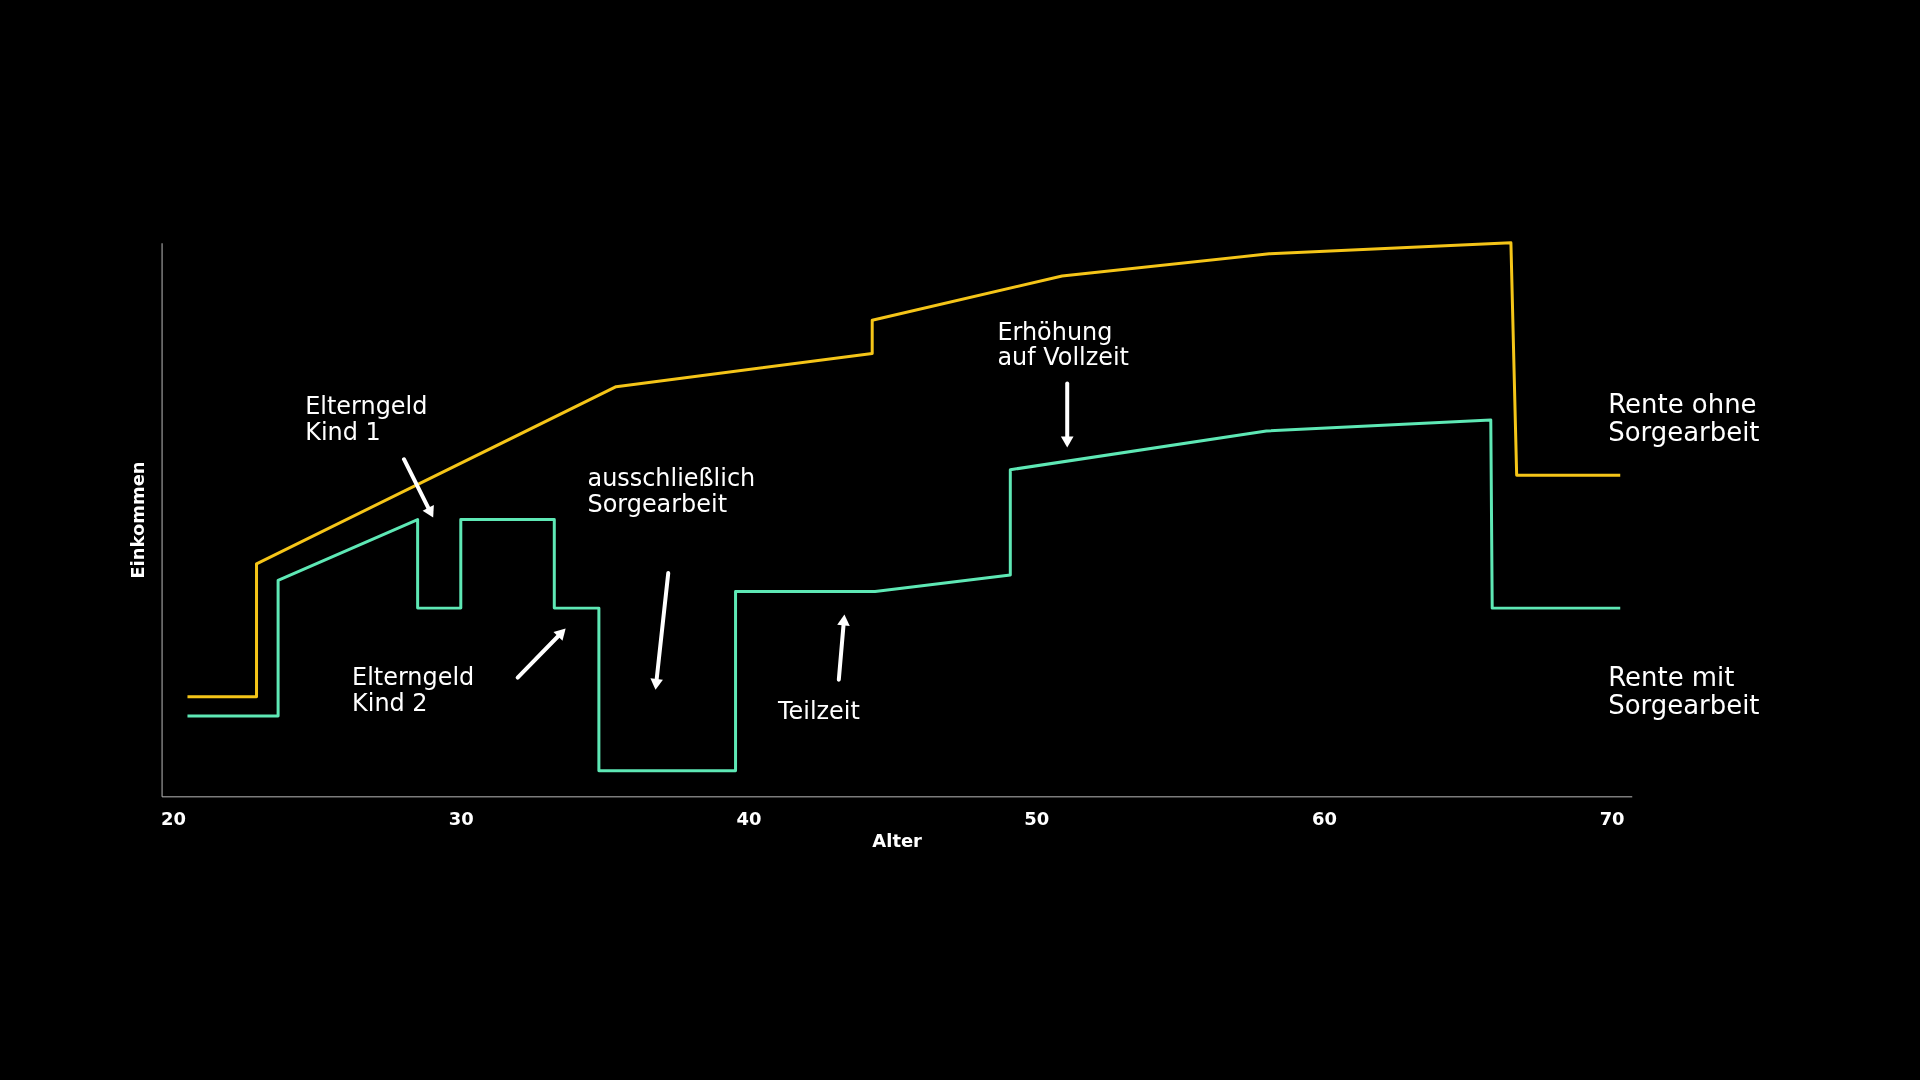  I want to click on x-tick-label: 40, so click(749, 818).